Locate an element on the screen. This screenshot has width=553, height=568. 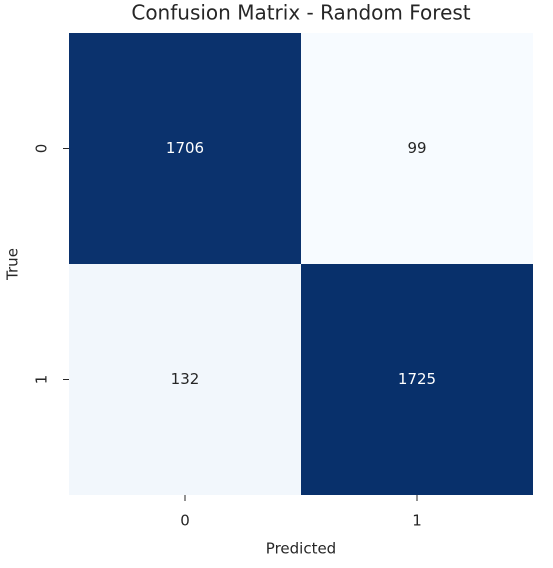
chart-title: Confusion Matrix - Random Forest is located at coordinates (300, 13).